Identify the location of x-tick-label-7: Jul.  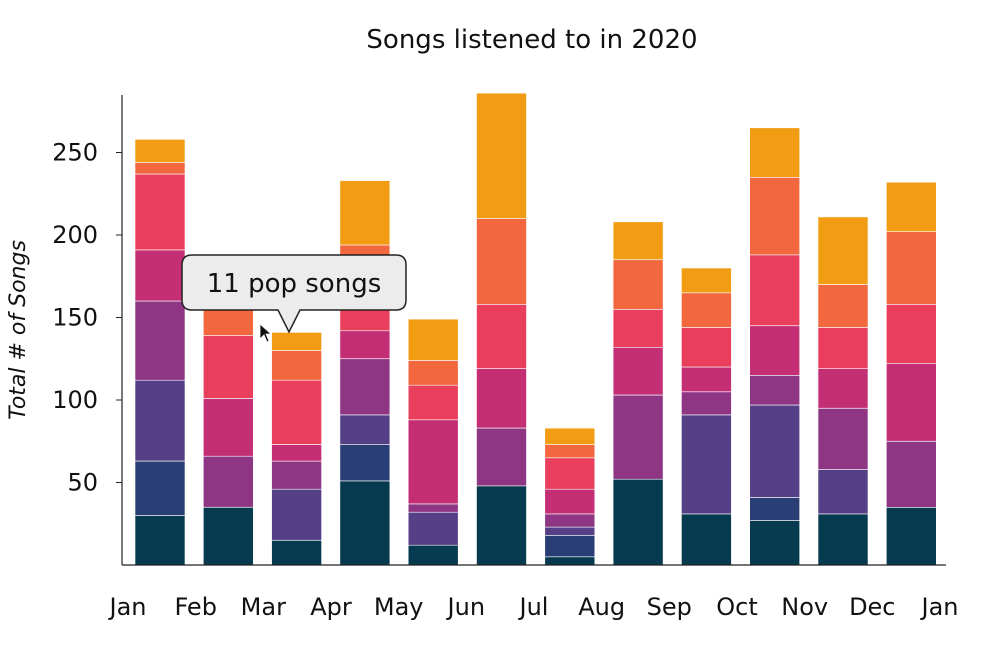
(533, 607).